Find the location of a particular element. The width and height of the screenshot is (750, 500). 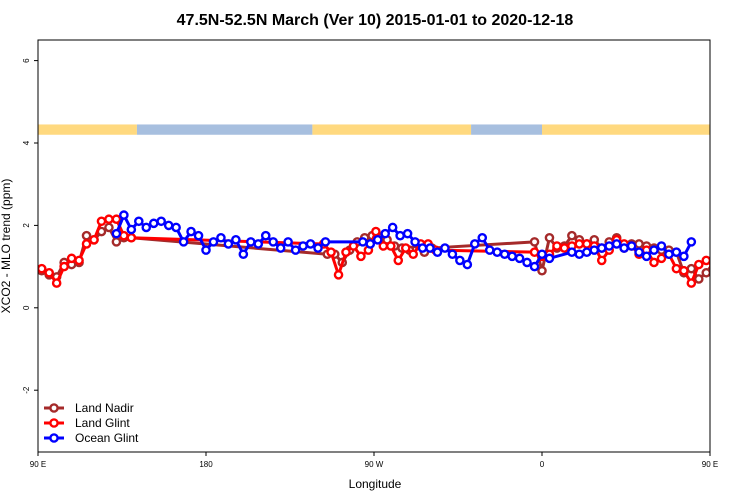

y-tick-label: 2 is located at coordinates (26, 225).